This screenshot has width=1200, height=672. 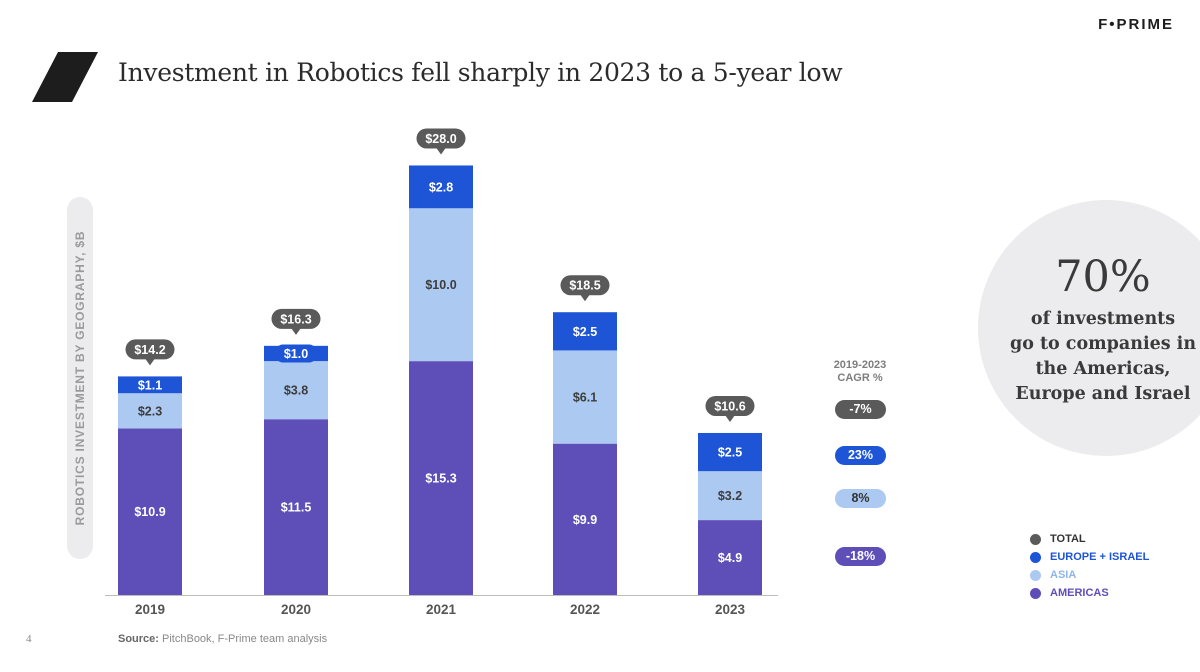 I want to click on bar-asia-2019, so click(x=150, y=411).